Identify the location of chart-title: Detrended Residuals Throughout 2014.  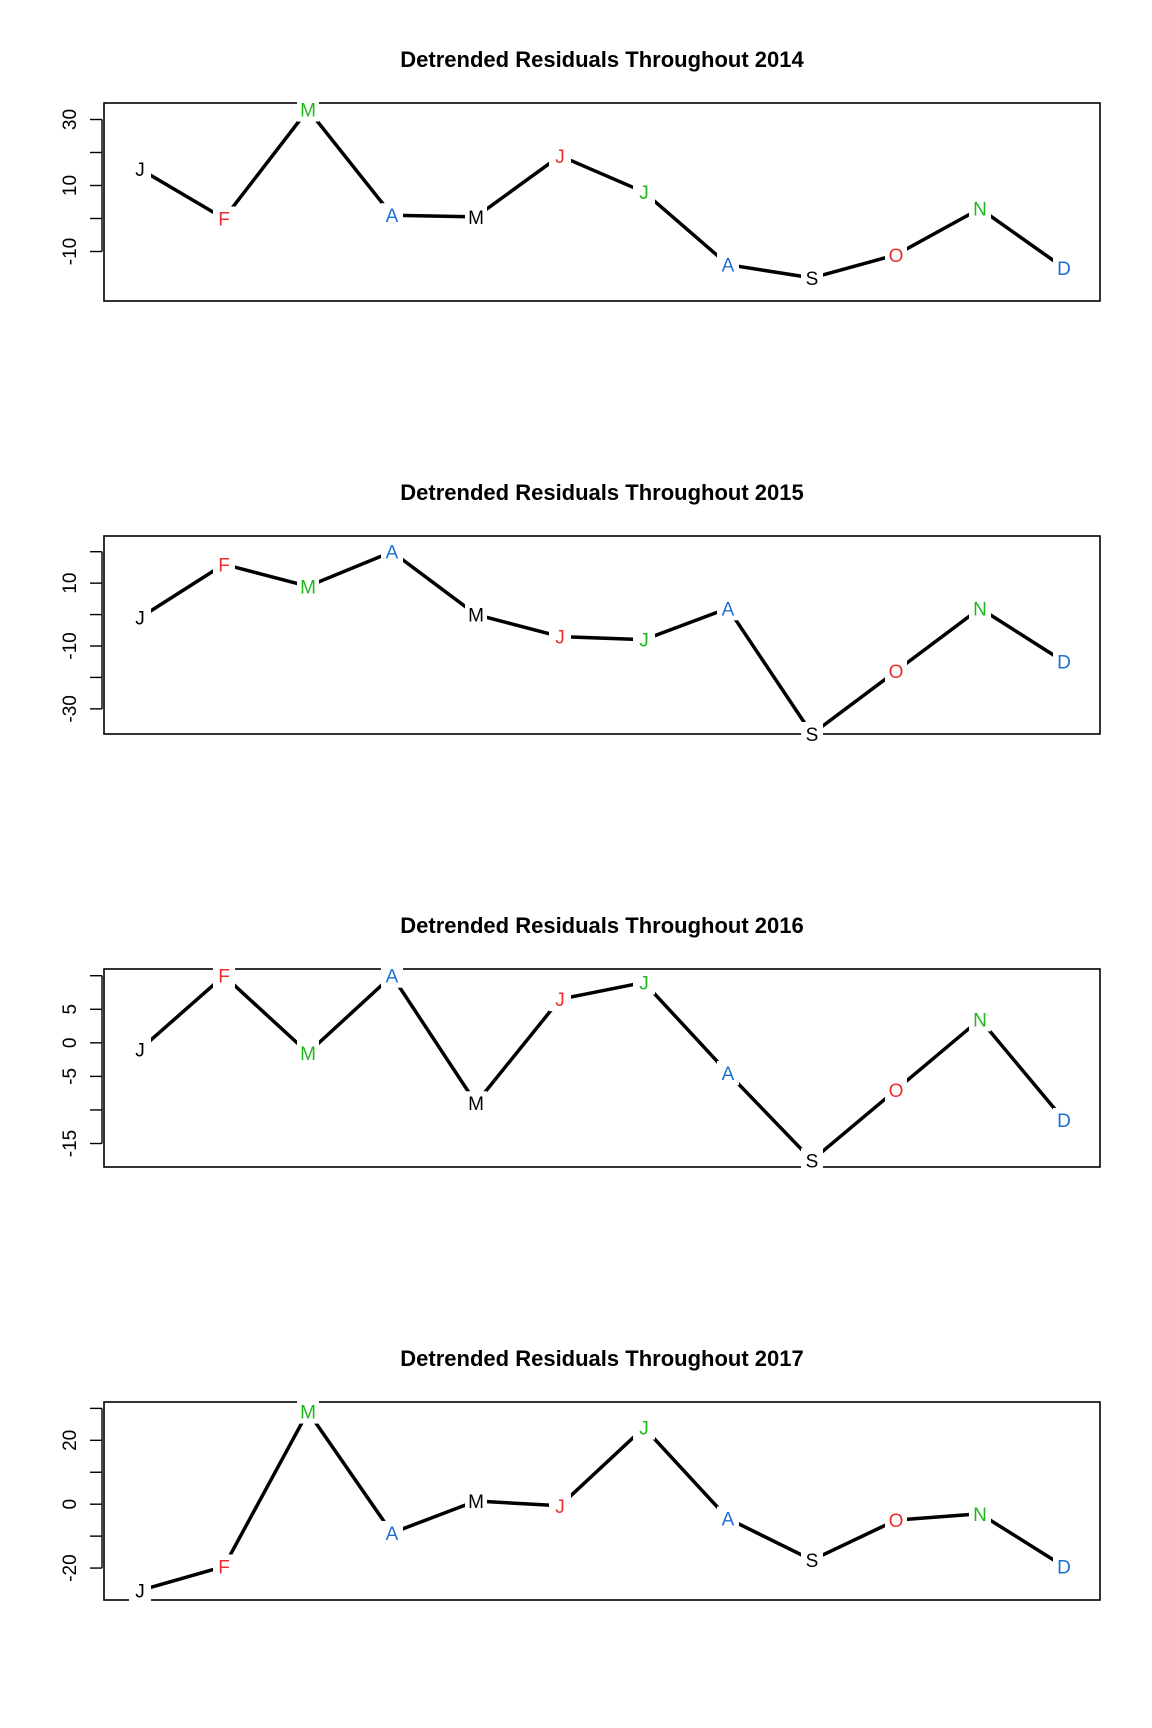
(602, 59).